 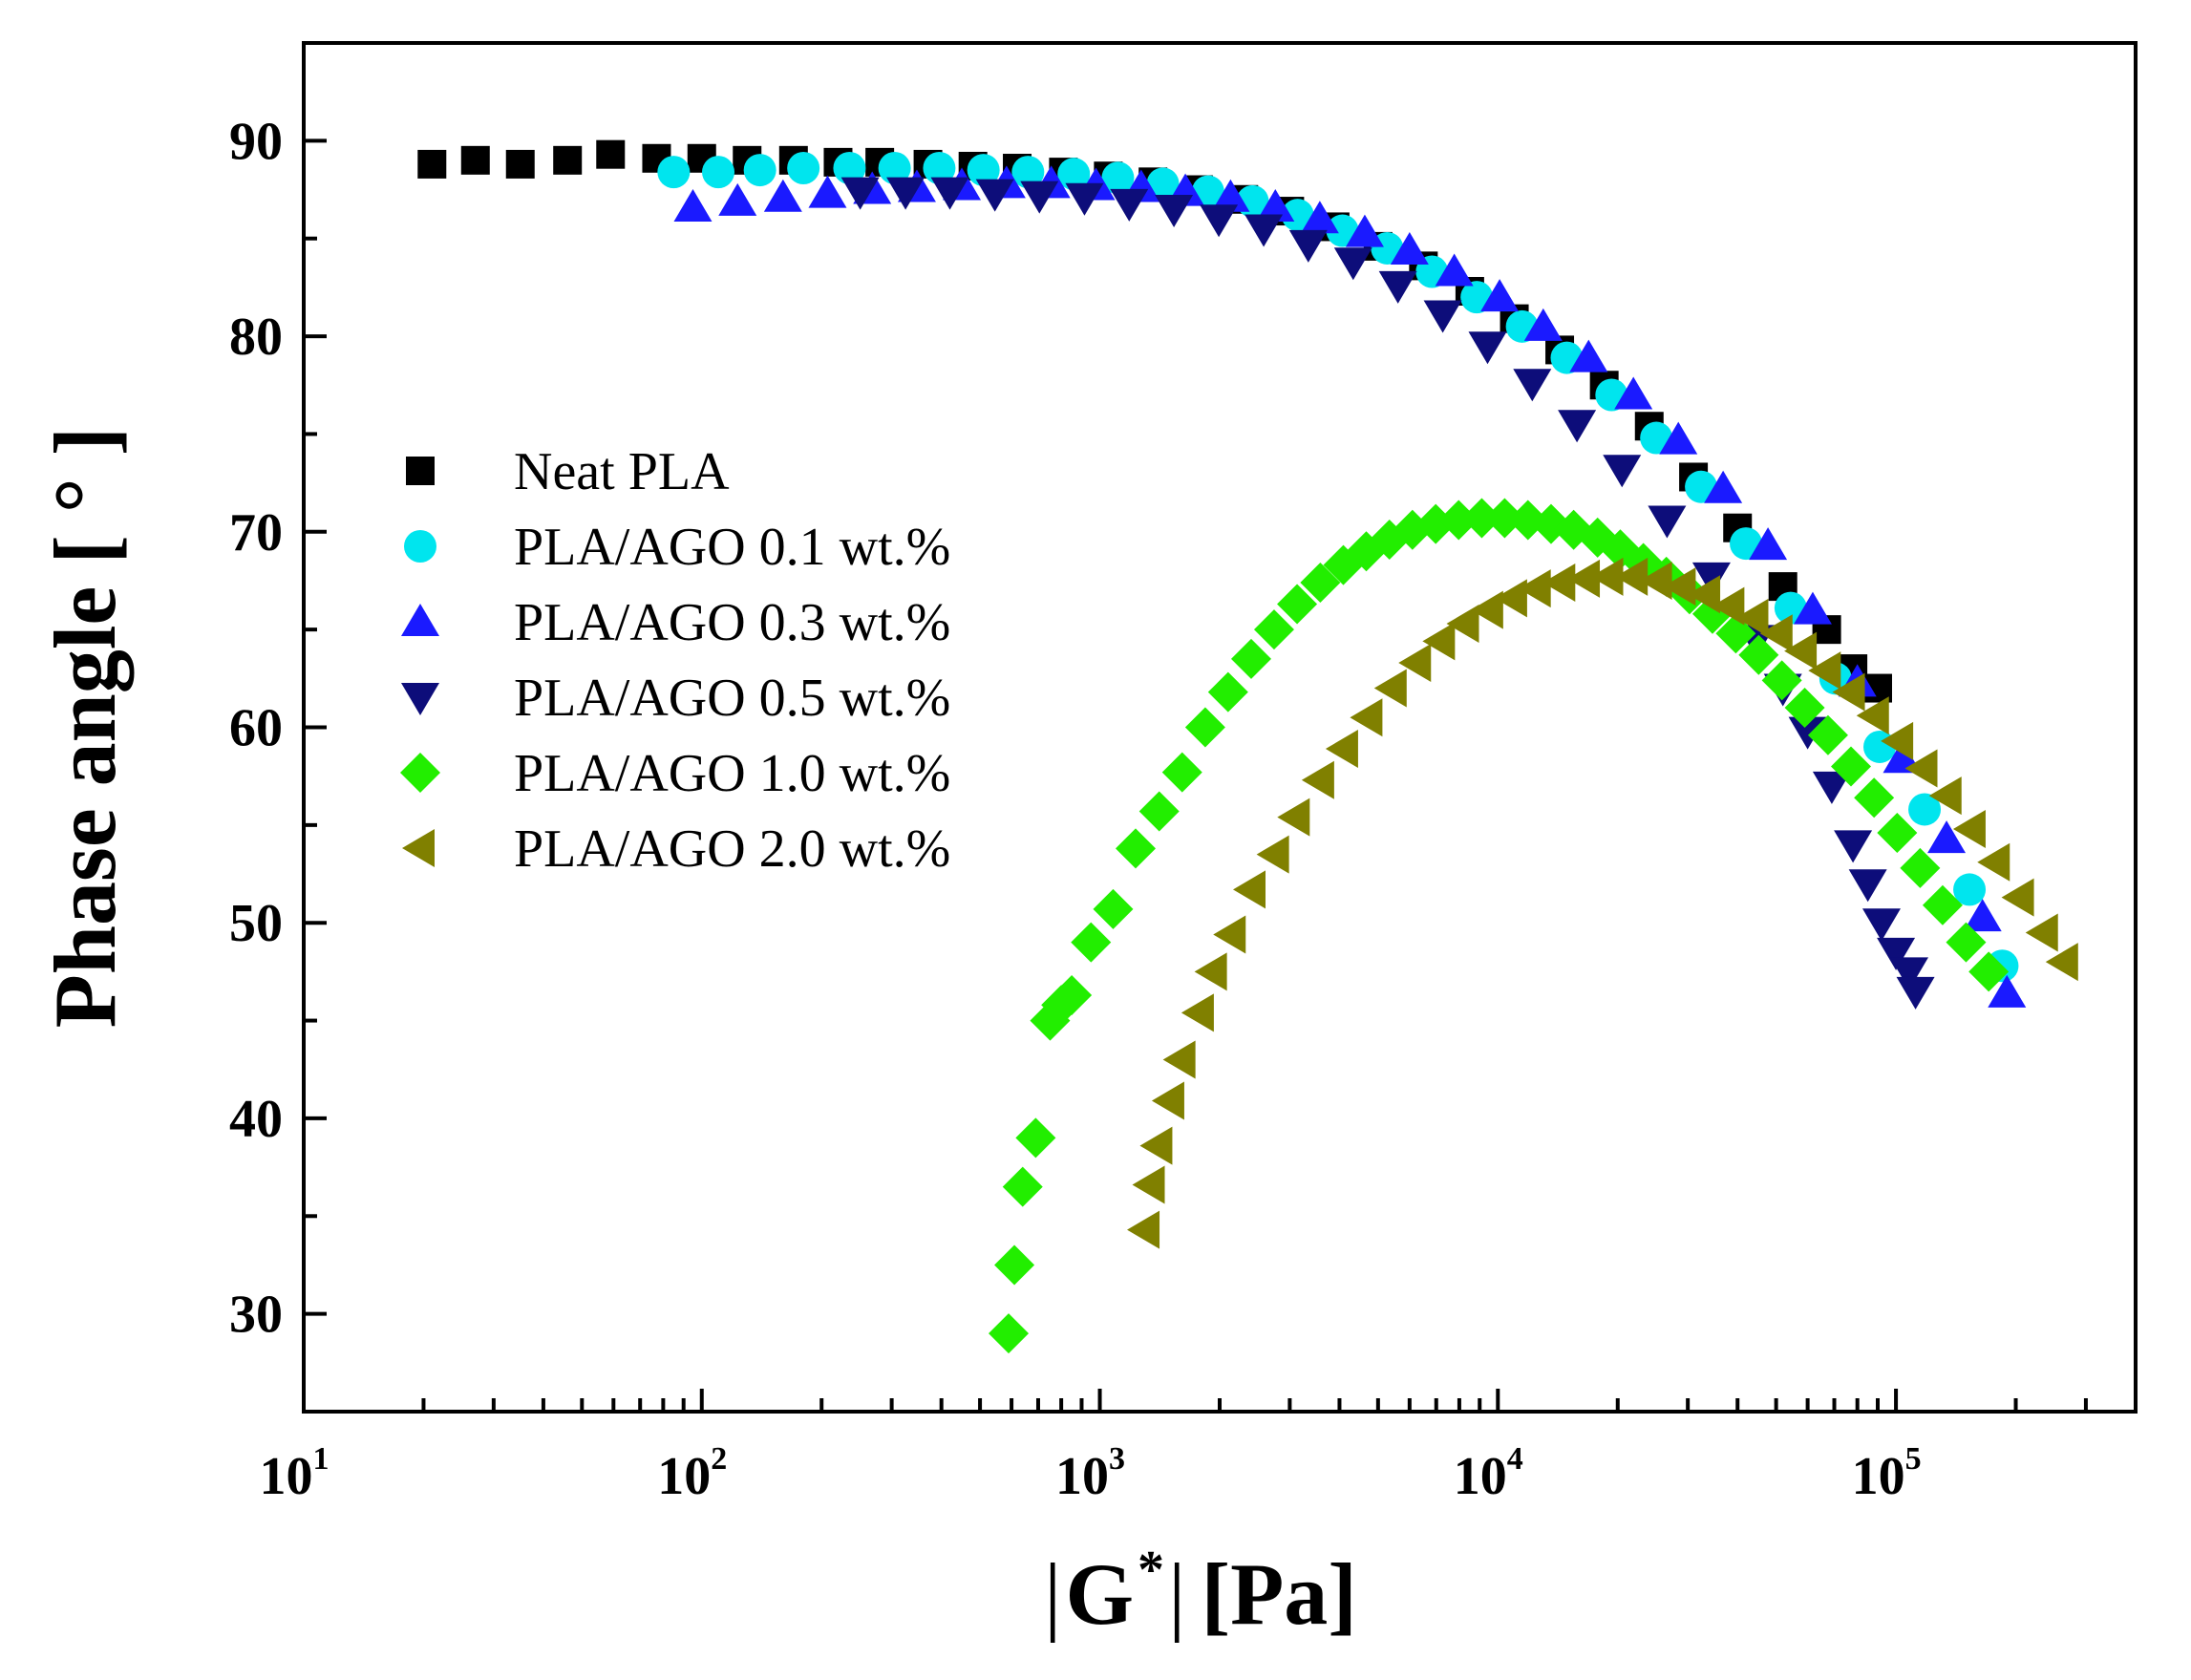 What do you see at coordinates (1090, 1473) in the screenshot?
I see `x-tick-label: 10³` at bounding box center [1090, 1473].